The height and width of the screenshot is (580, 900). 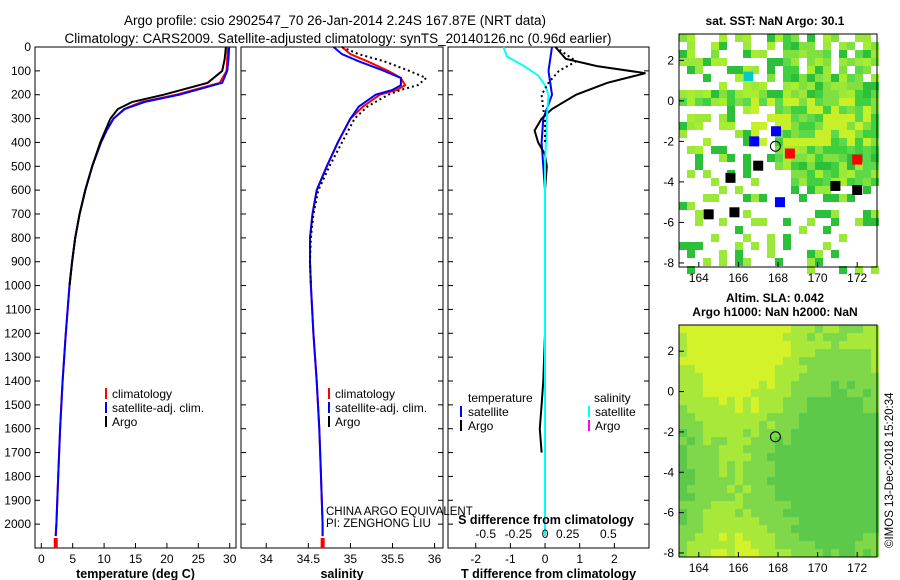 I want to click on legend-label: satellite-adj. clim., so click(x=158, y=408).